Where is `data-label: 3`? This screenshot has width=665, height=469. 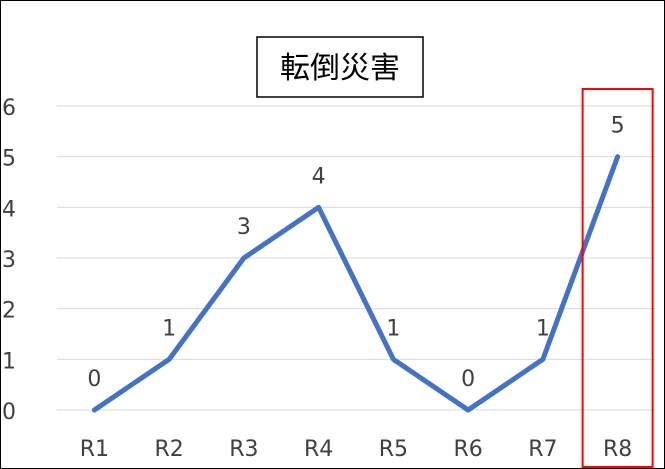 data-label: 3 is located at coordinates (244, 227).